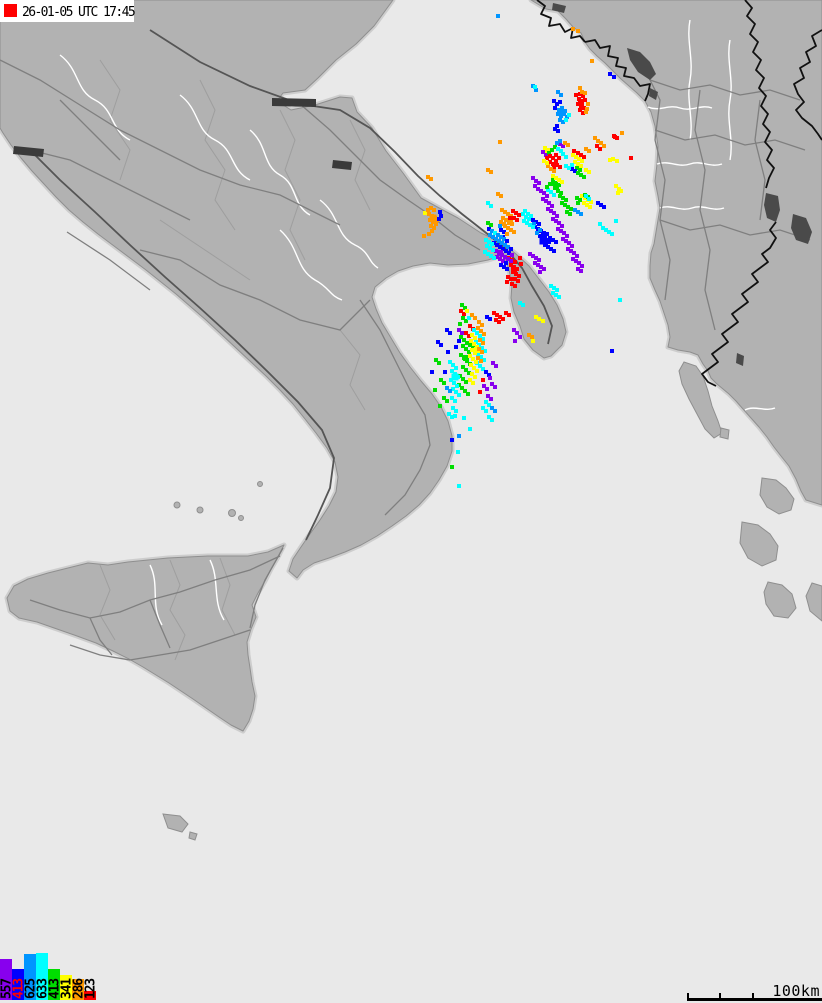 This screenshot has height=1003, width=822. Describe the element at coordinates (145, 638) in the screenshot. I see `sicily-landmass` at that location.